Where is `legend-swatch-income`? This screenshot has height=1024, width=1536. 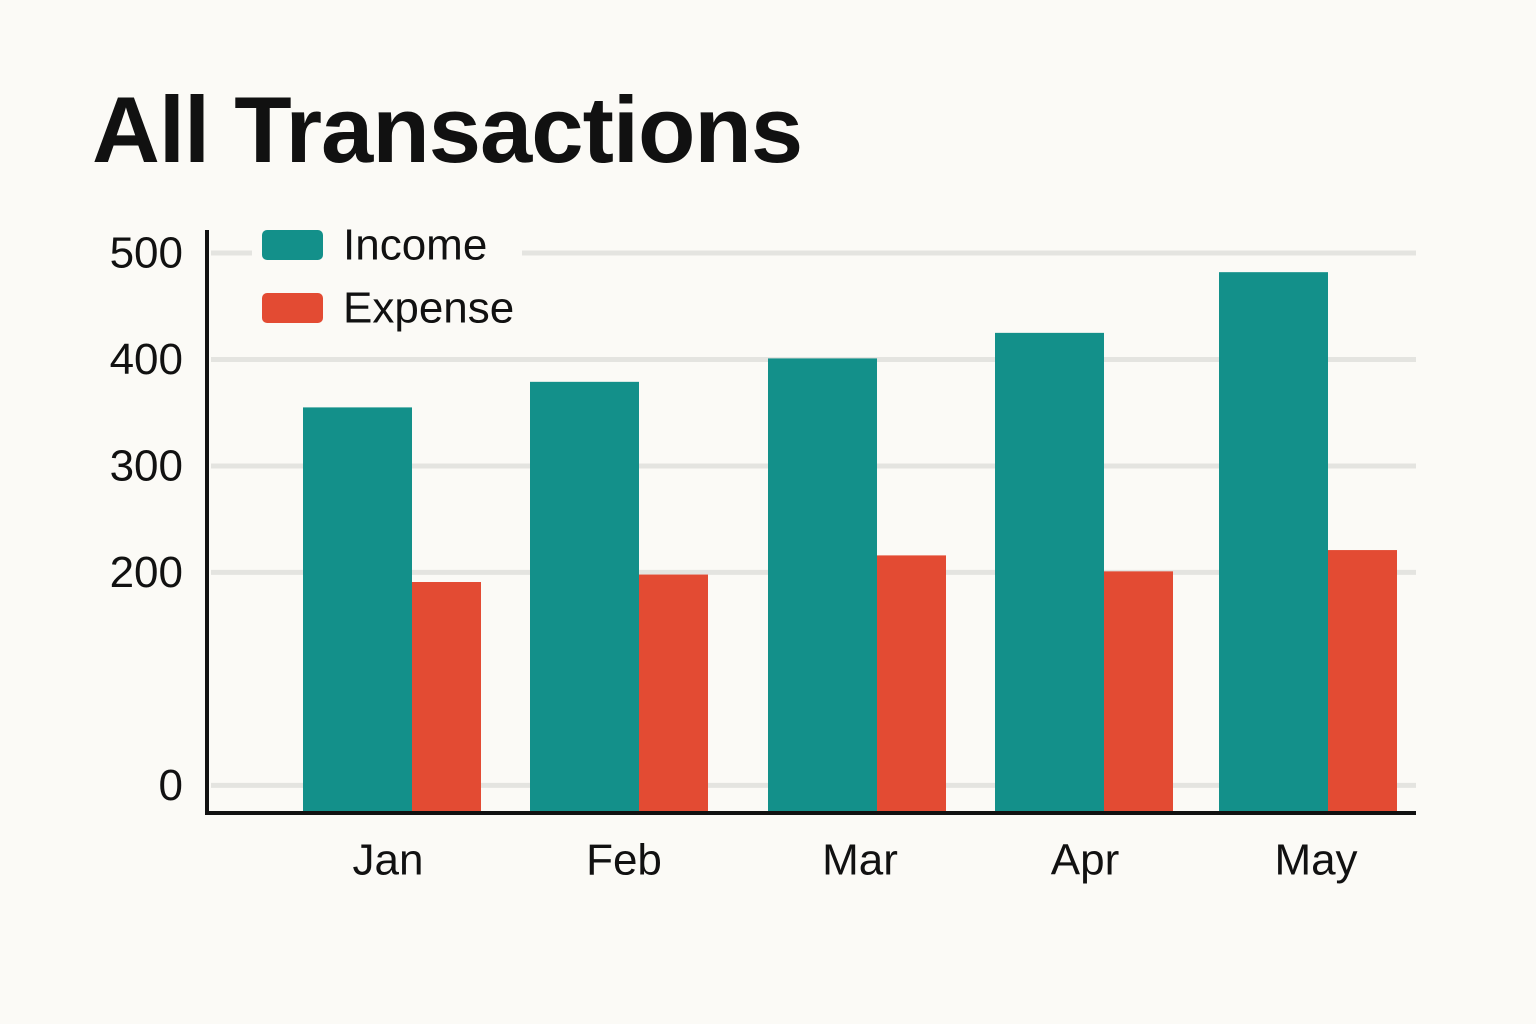
legend-swatch-income is located at coordinates (292, 245).